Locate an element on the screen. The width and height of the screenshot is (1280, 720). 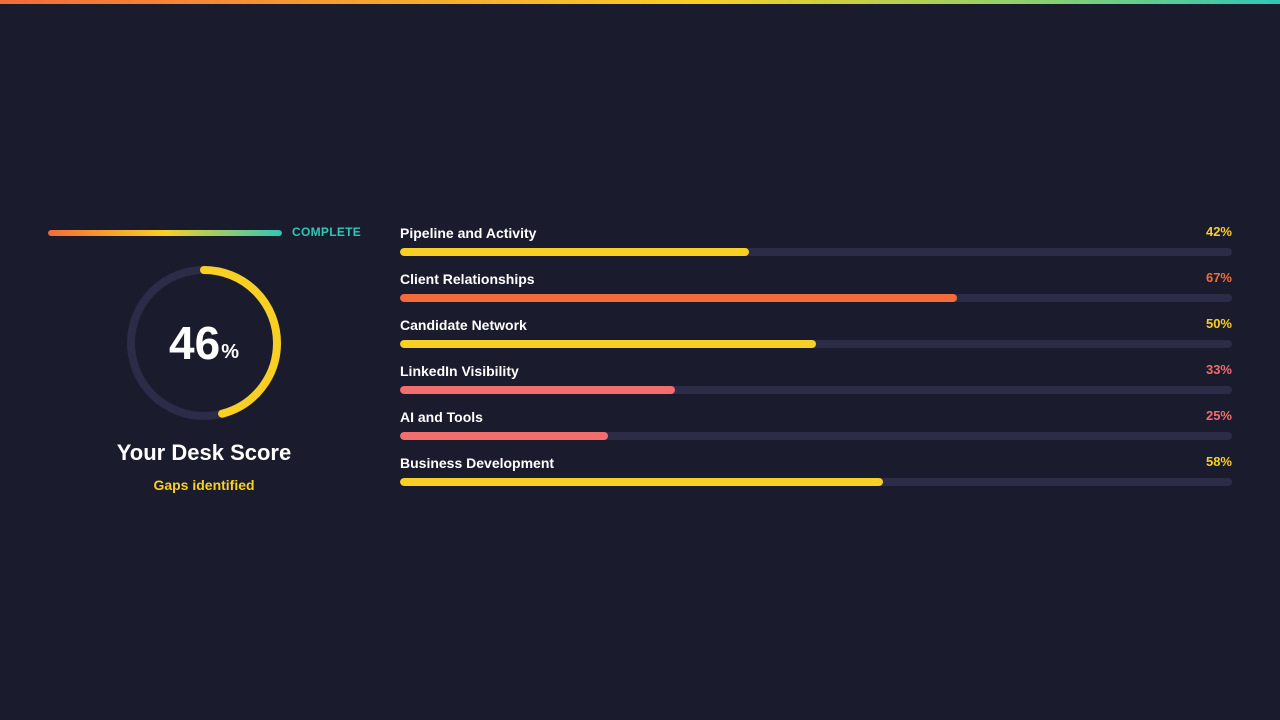
category-row: Pipeline and Activity 42% is located at coordinates (816, 244).